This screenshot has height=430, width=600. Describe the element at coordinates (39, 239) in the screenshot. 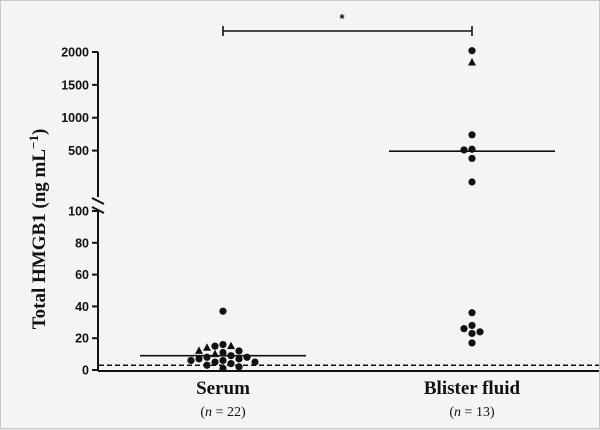

I see `y-axis-label-main: Total HMGB1 (ng mL` at that location.